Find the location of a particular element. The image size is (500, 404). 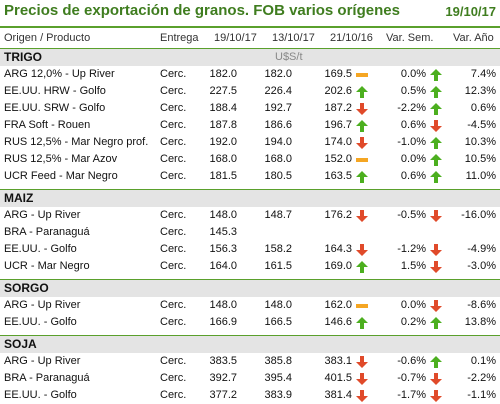

section-header: SORGO is located at coordinates (250, 288).